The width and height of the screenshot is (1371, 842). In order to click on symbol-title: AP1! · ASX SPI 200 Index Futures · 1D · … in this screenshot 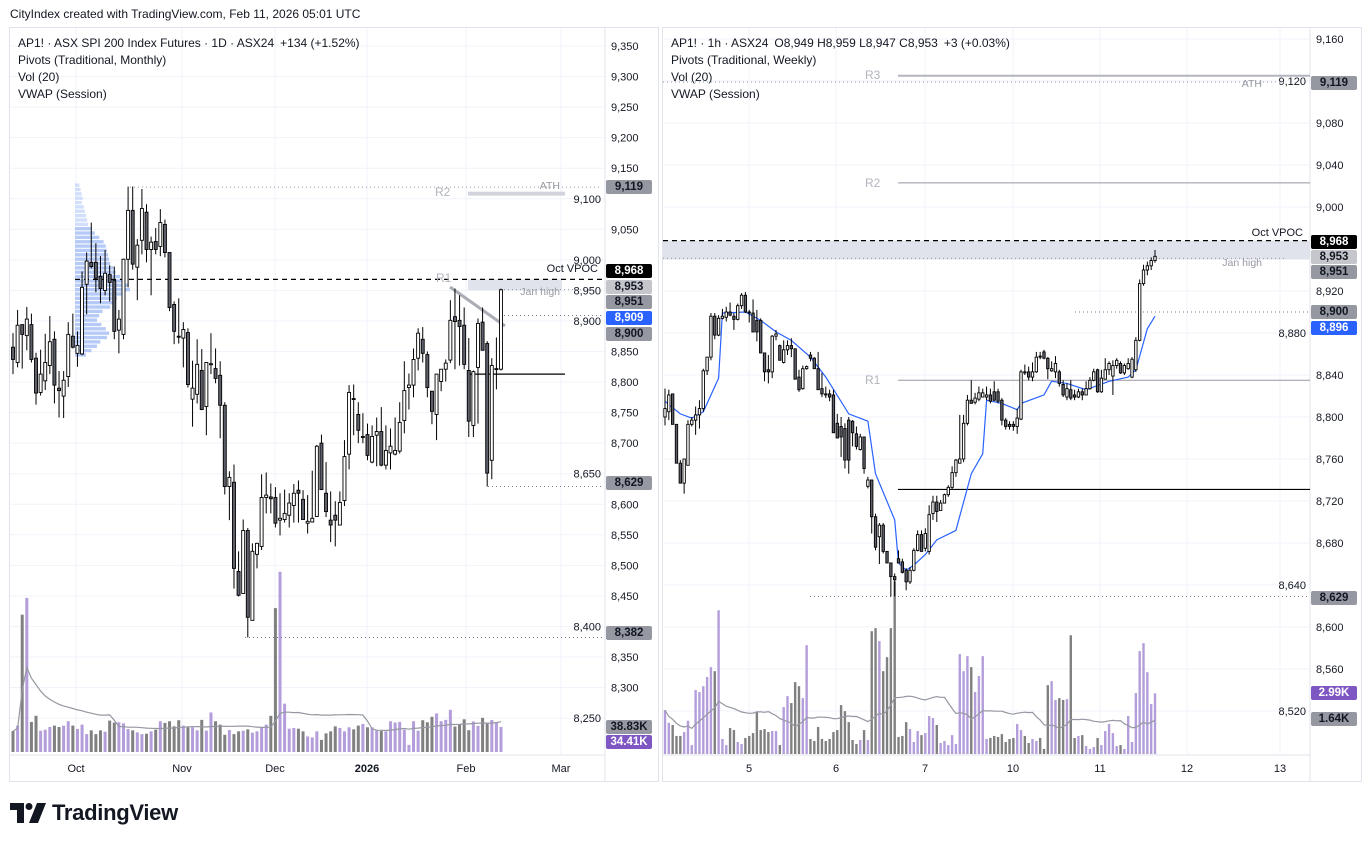, I will do `click(146, 43)`.